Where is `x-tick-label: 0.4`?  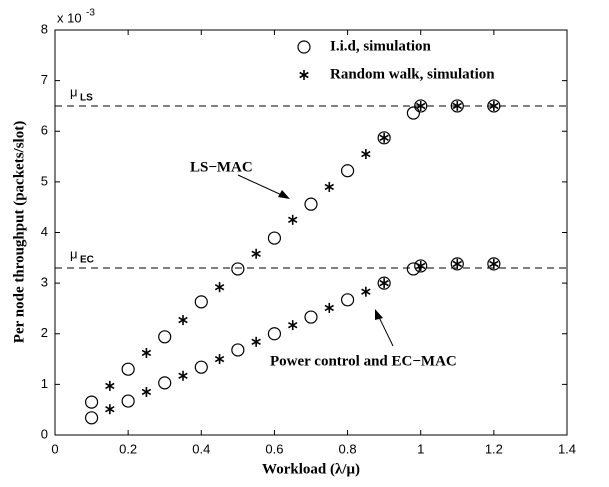
x-tick-label: 0.4 is located at coordinates (201, 448).